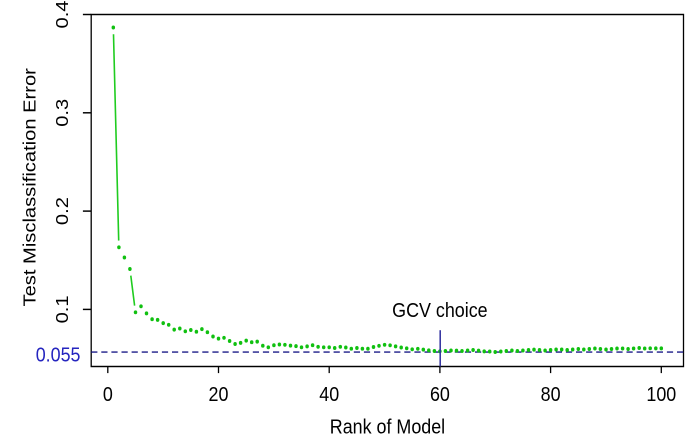 The image size is (696, 439). Describe the element at coordinates (219, 395) in the screenshot. I see `svg-text: 20` at that location.